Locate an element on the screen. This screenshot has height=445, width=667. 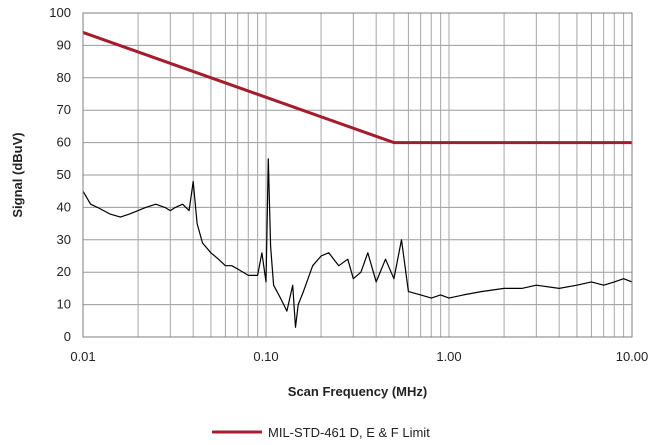
y-tick-label: 30 is located at coordinates (64, 239).